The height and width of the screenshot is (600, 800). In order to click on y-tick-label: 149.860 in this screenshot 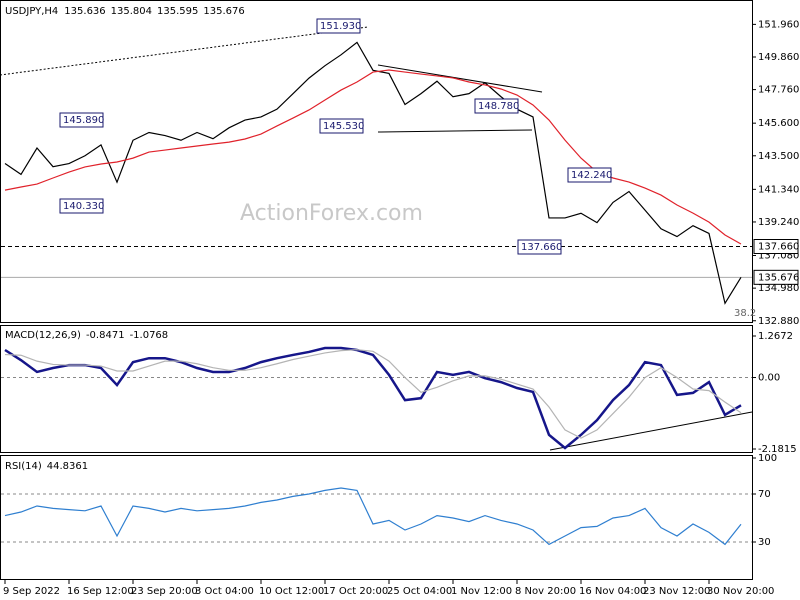, I will do `click(778, 57)`.